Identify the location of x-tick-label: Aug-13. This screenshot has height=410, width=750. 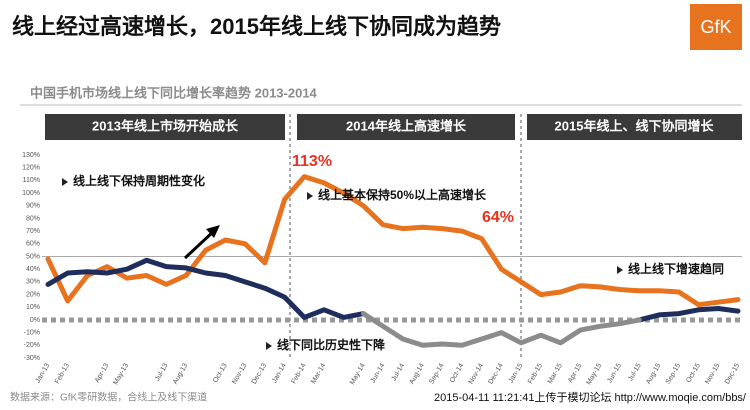
(180, 373).